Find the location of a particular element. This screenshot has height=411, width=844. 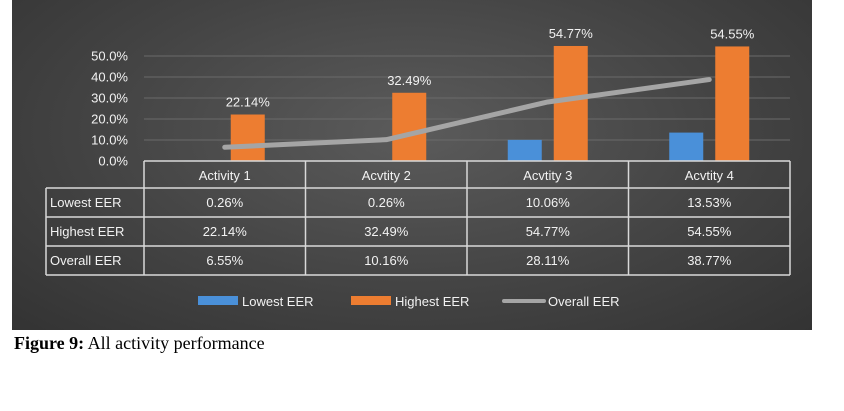

table-row-label: Lowest EER is located at coordinates (86, 202).